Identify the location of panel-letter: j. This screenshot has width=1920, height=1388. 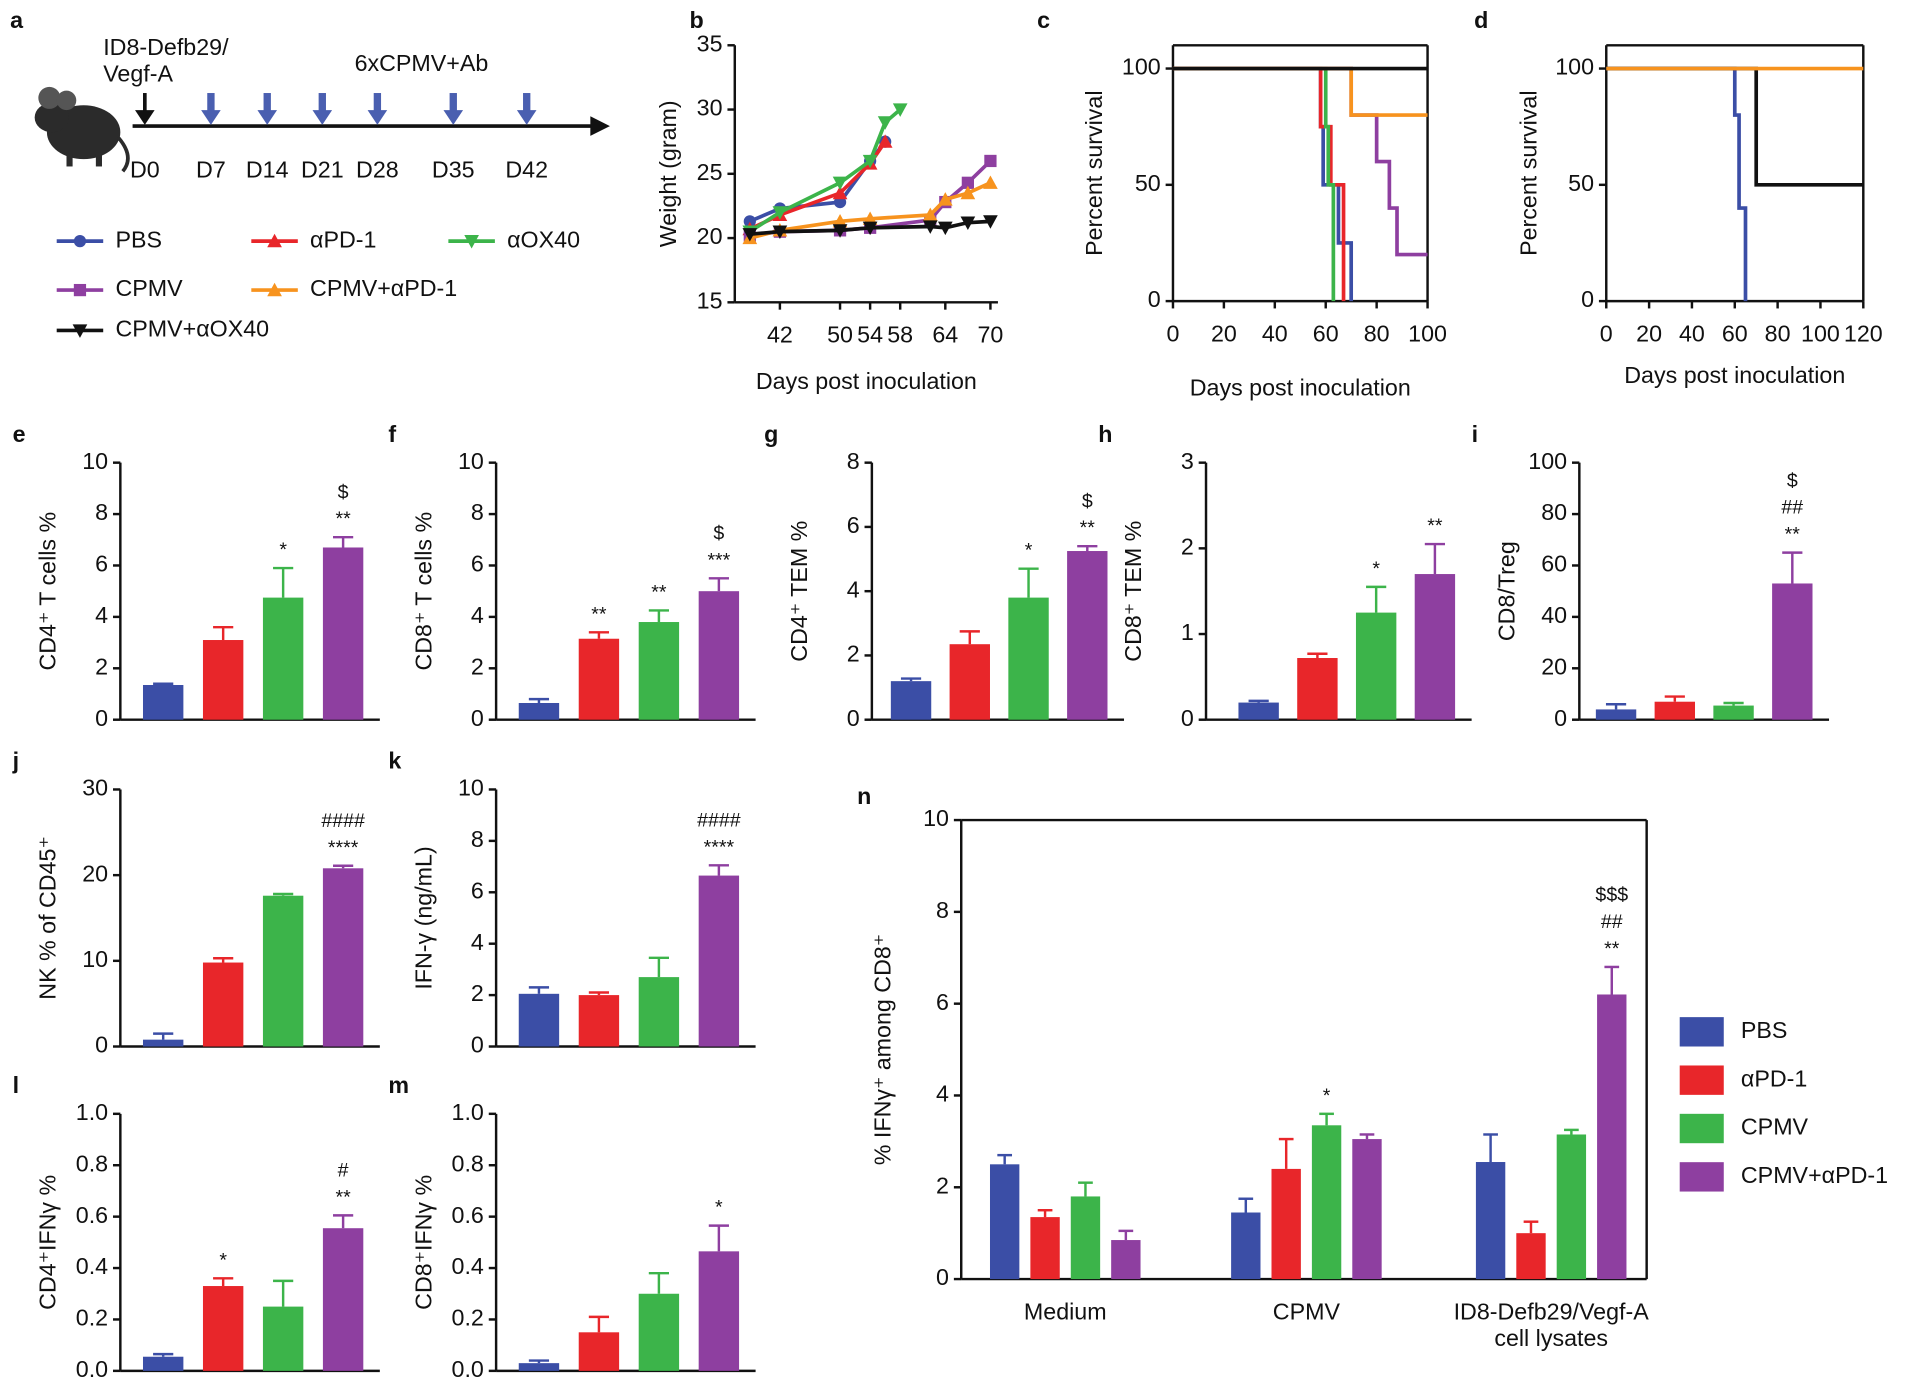
(15, 761).